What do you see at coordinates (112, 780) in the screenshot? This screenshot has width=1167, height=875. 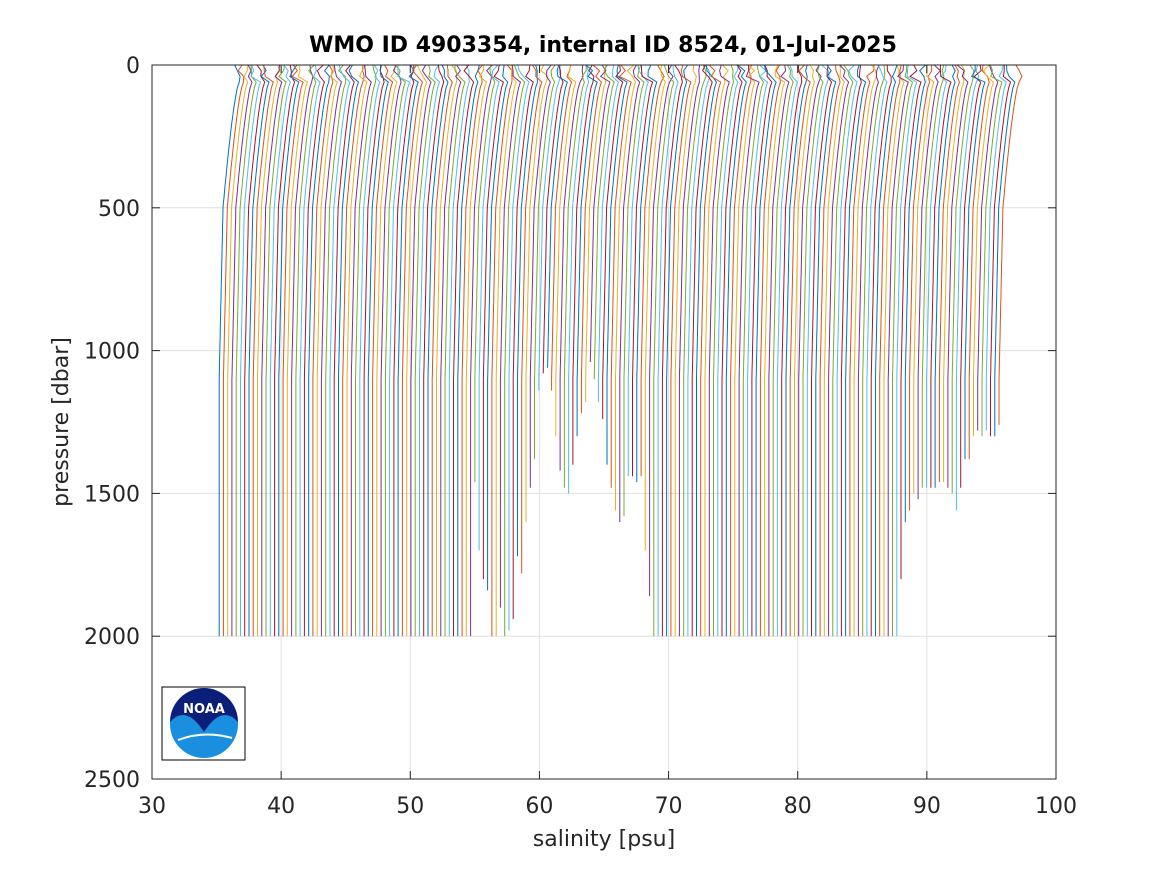 I see `y-tick-label: 2500` at bounding box center [112, 780].